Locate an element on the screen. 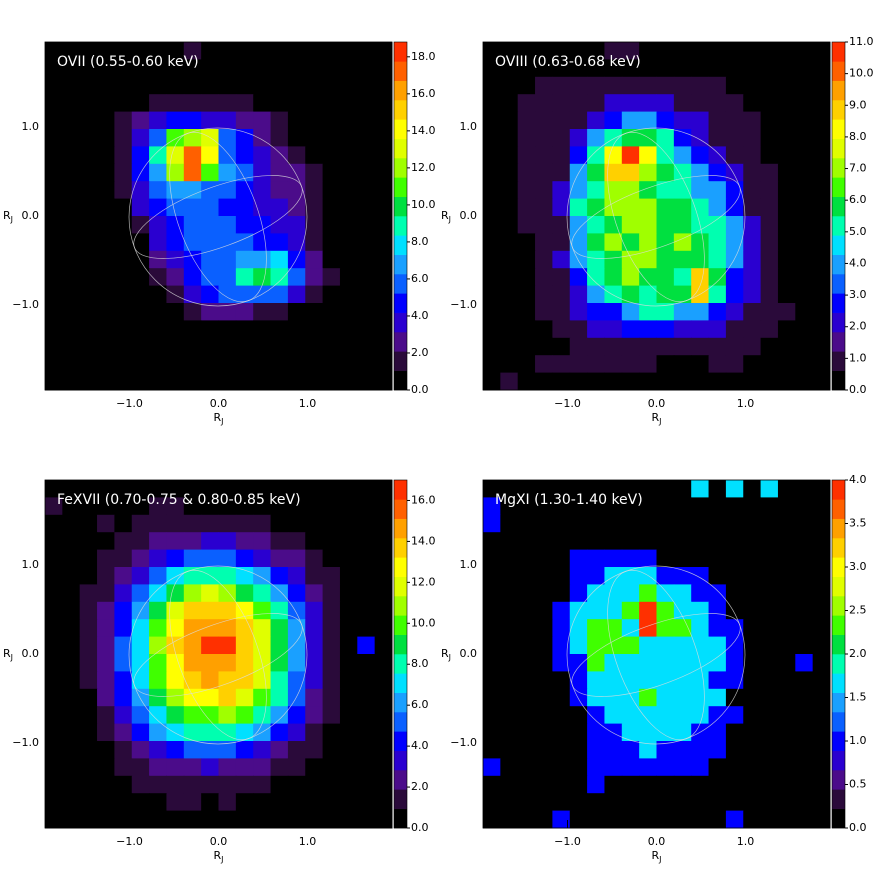 This screenshot has height=872, width=875. colorbar-tick-label: 10.0 is located at coordinates (423, 204).